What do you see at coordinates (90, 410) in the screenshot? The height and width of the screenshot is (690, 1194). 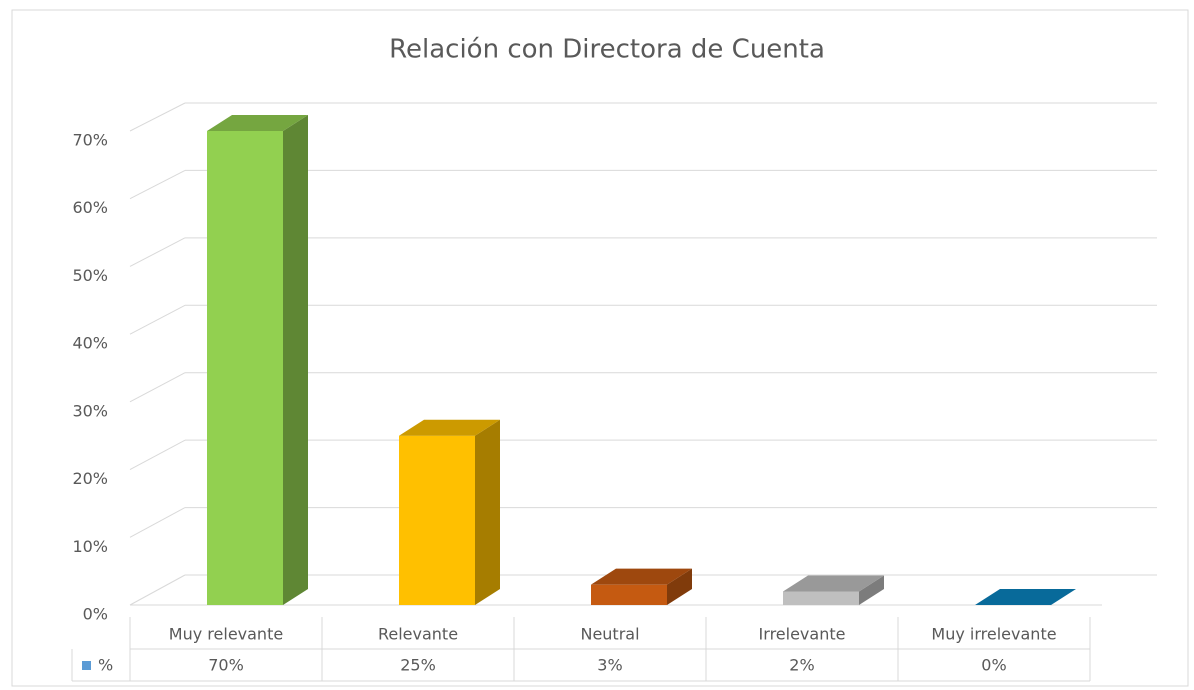 I see `y-tick-label: 30%` at bounding box center [90, 410].